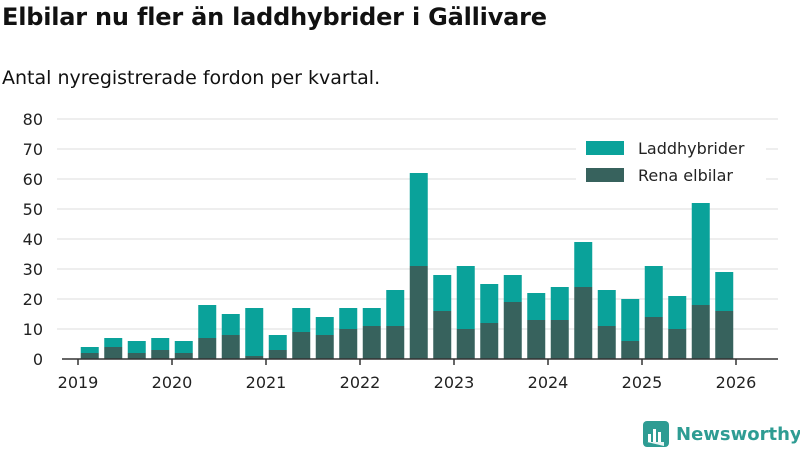  Describe the element at coordinates (33, 179) in the screenshot. I see `y-tick-label: 60` at that location.